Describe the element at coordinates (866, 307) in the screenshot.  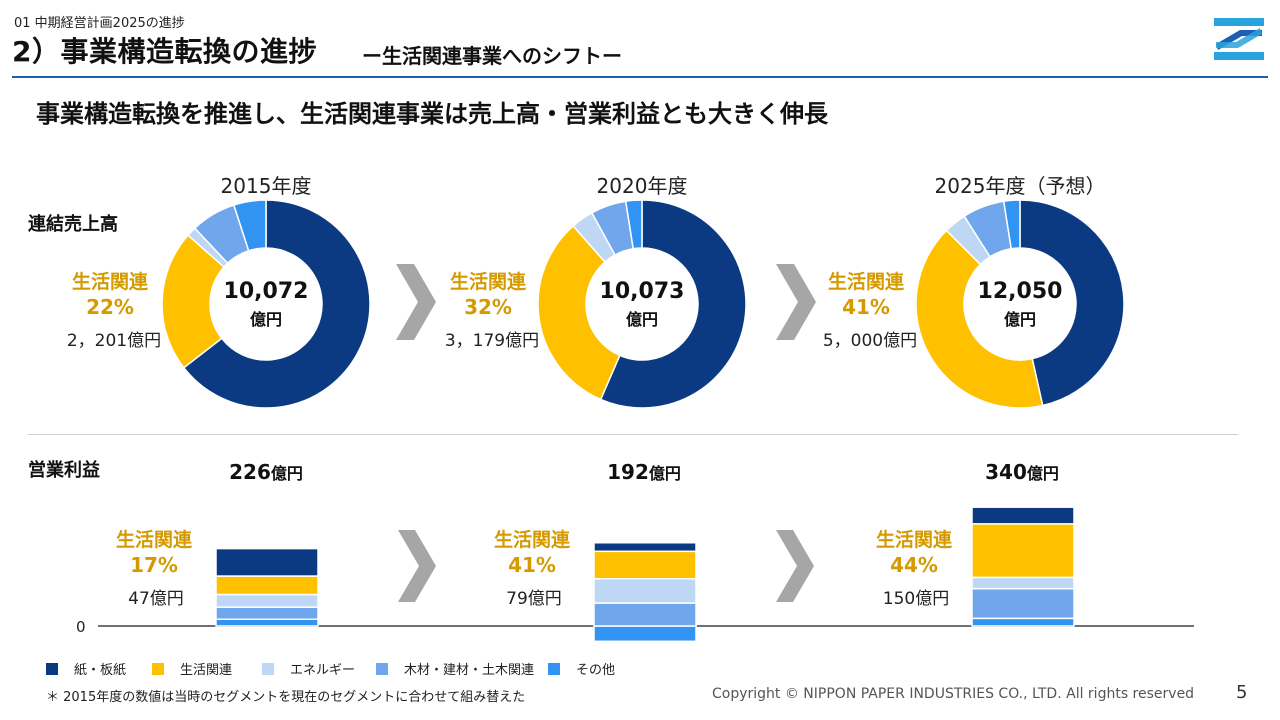
I see `sales-lifestyle-pct-2025: 41%` at that location.